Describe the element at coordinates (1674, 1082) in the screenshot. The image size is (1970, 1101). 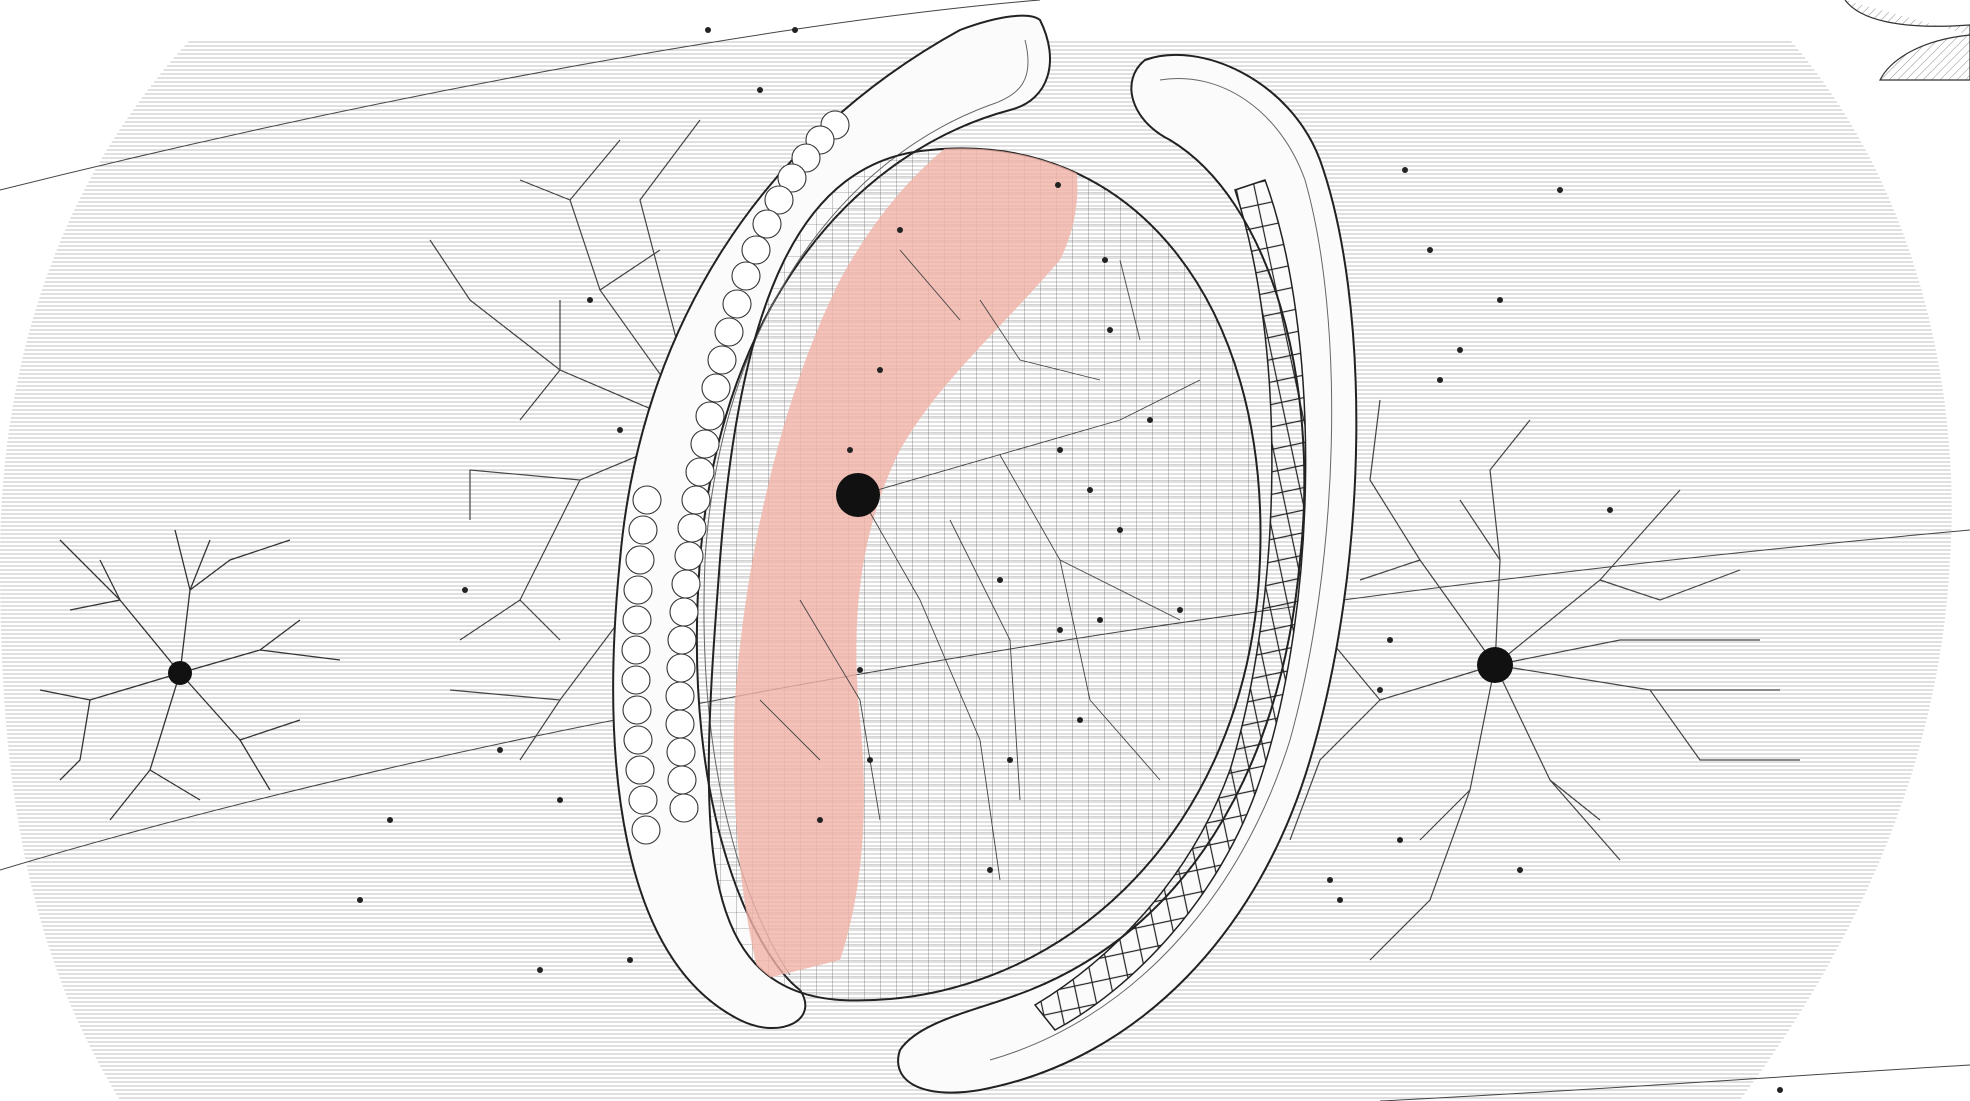
I see `guide-line-bottom` at that location.